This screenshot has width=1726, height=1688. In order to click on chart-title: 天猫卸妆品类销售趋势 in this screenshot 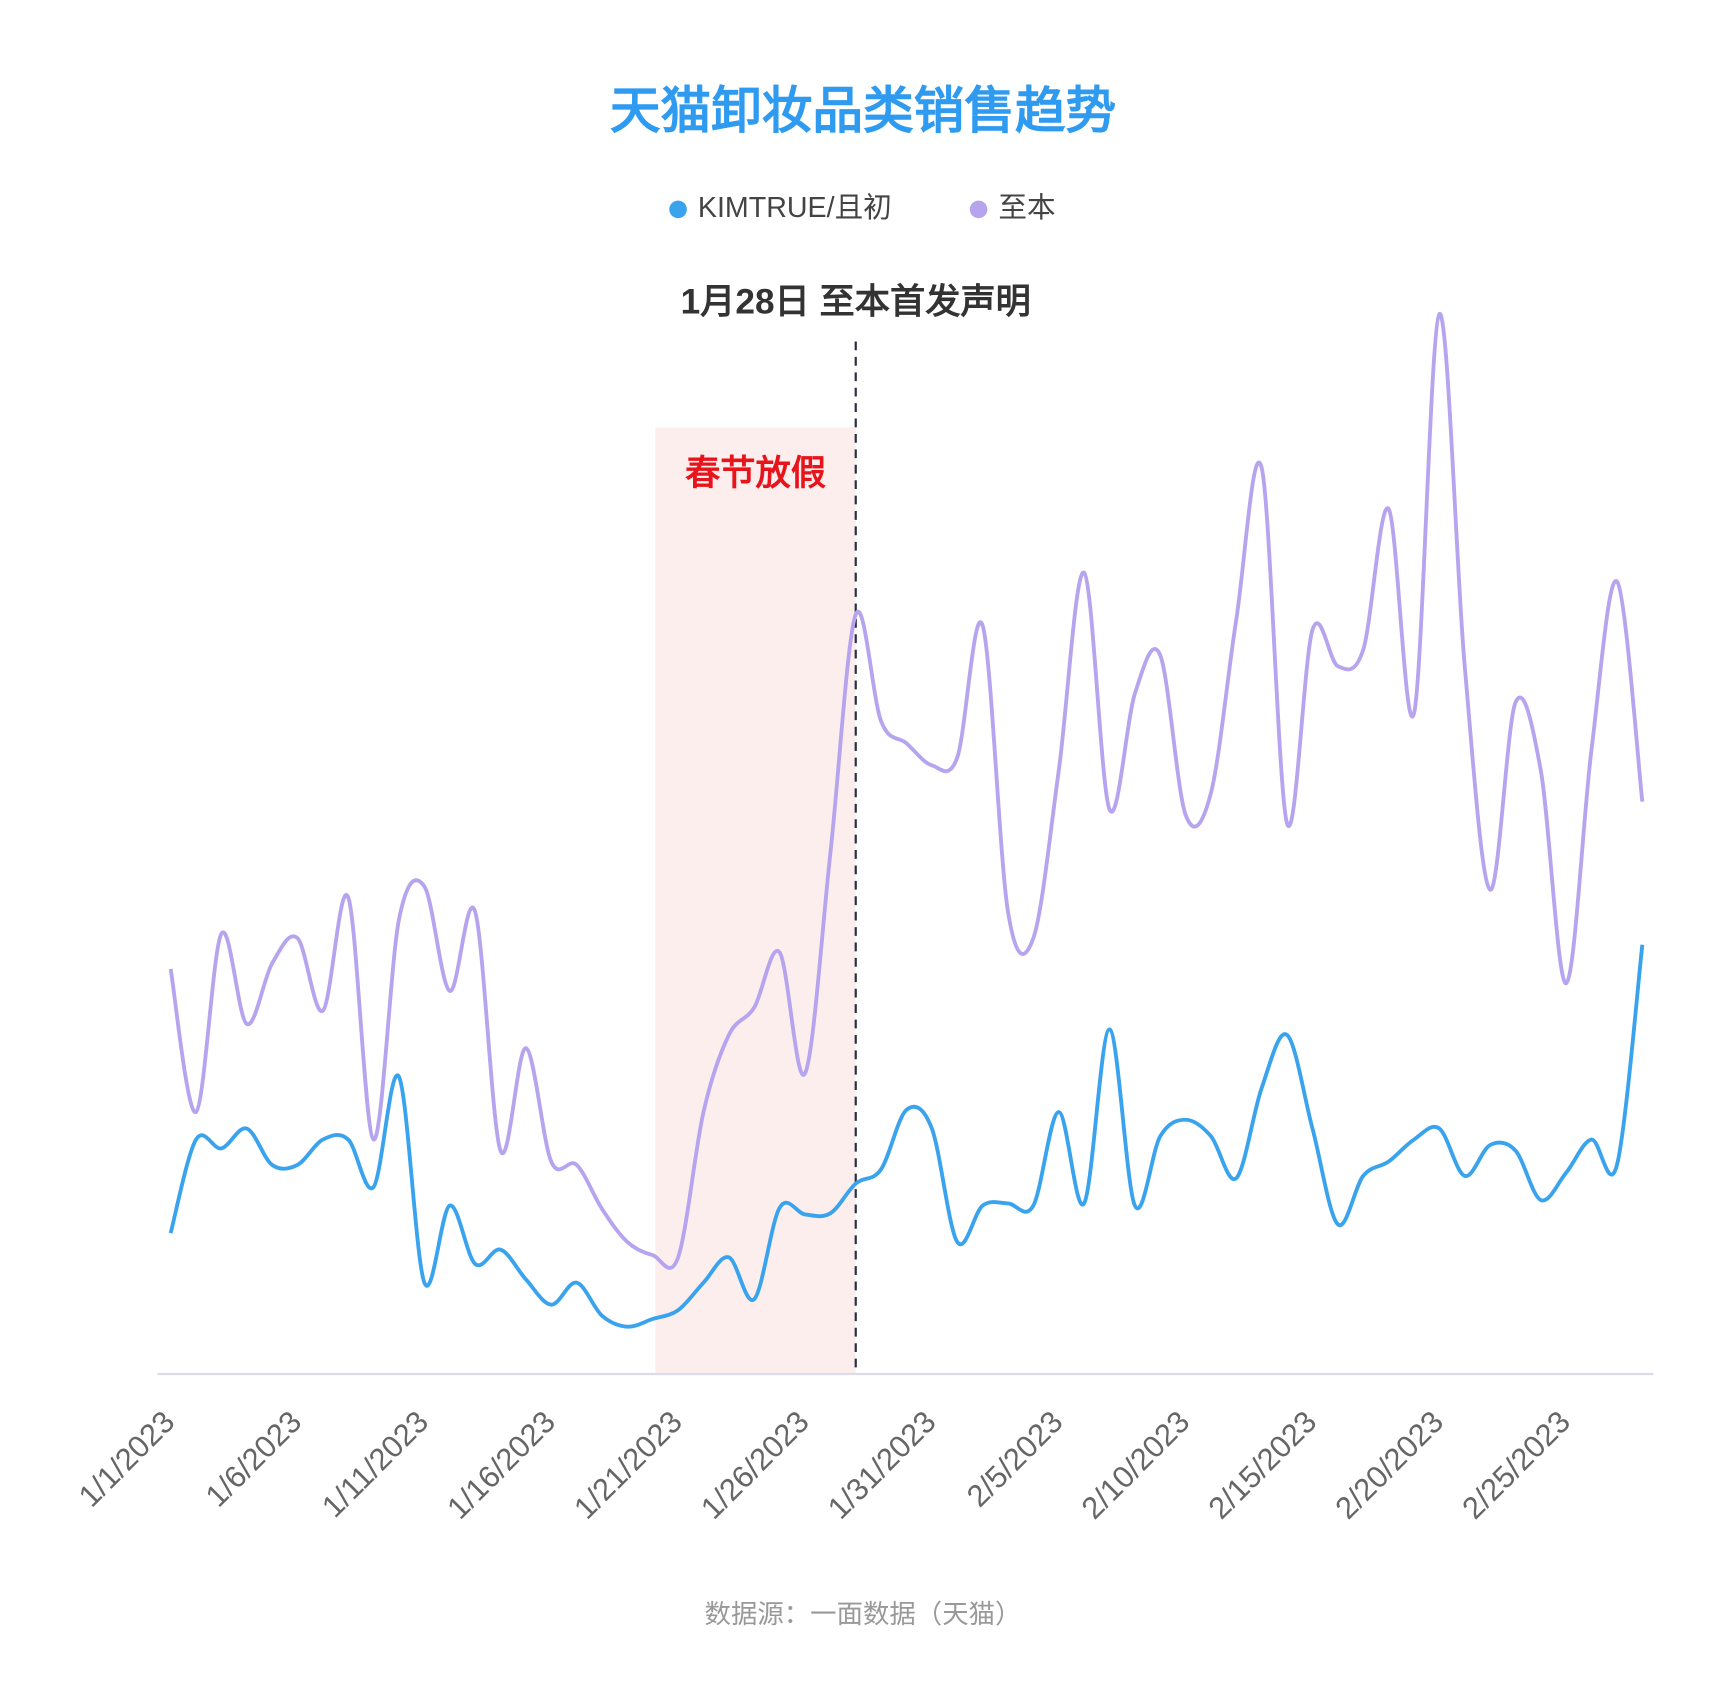, I will do `click(863, 110)`.